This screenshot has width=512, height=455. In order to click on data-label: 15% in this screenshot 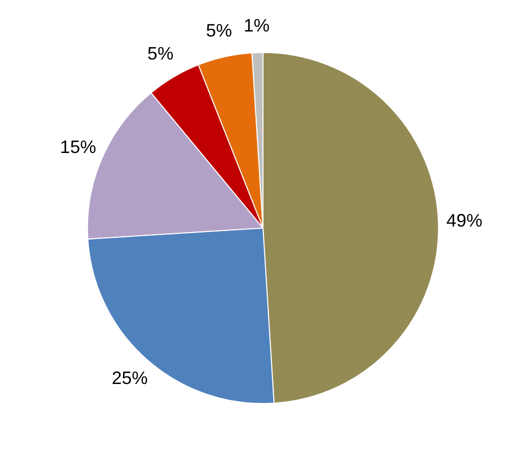, I will do `click(78, 146)`.